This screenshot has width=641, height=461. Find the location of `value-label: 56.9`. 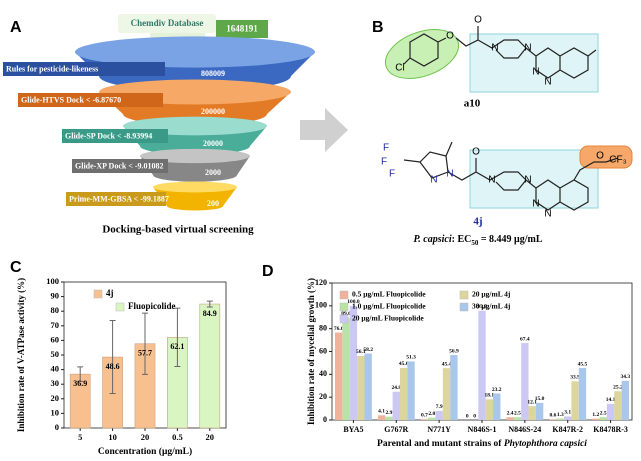

value-label: 56.9 is located at coordinates (454, 351).